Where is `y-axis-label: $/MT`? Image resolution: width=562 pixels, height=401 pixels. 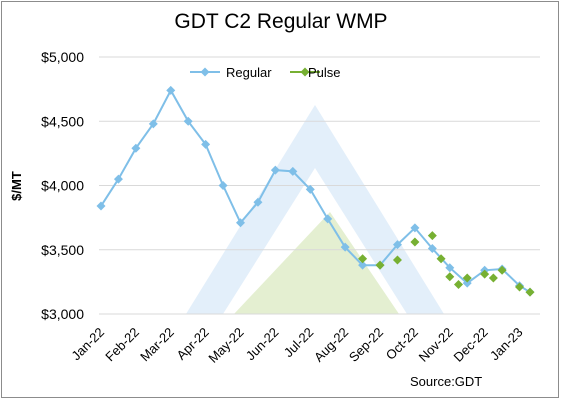 y-axis-label: $/MT is located at coordinates (16, 186).